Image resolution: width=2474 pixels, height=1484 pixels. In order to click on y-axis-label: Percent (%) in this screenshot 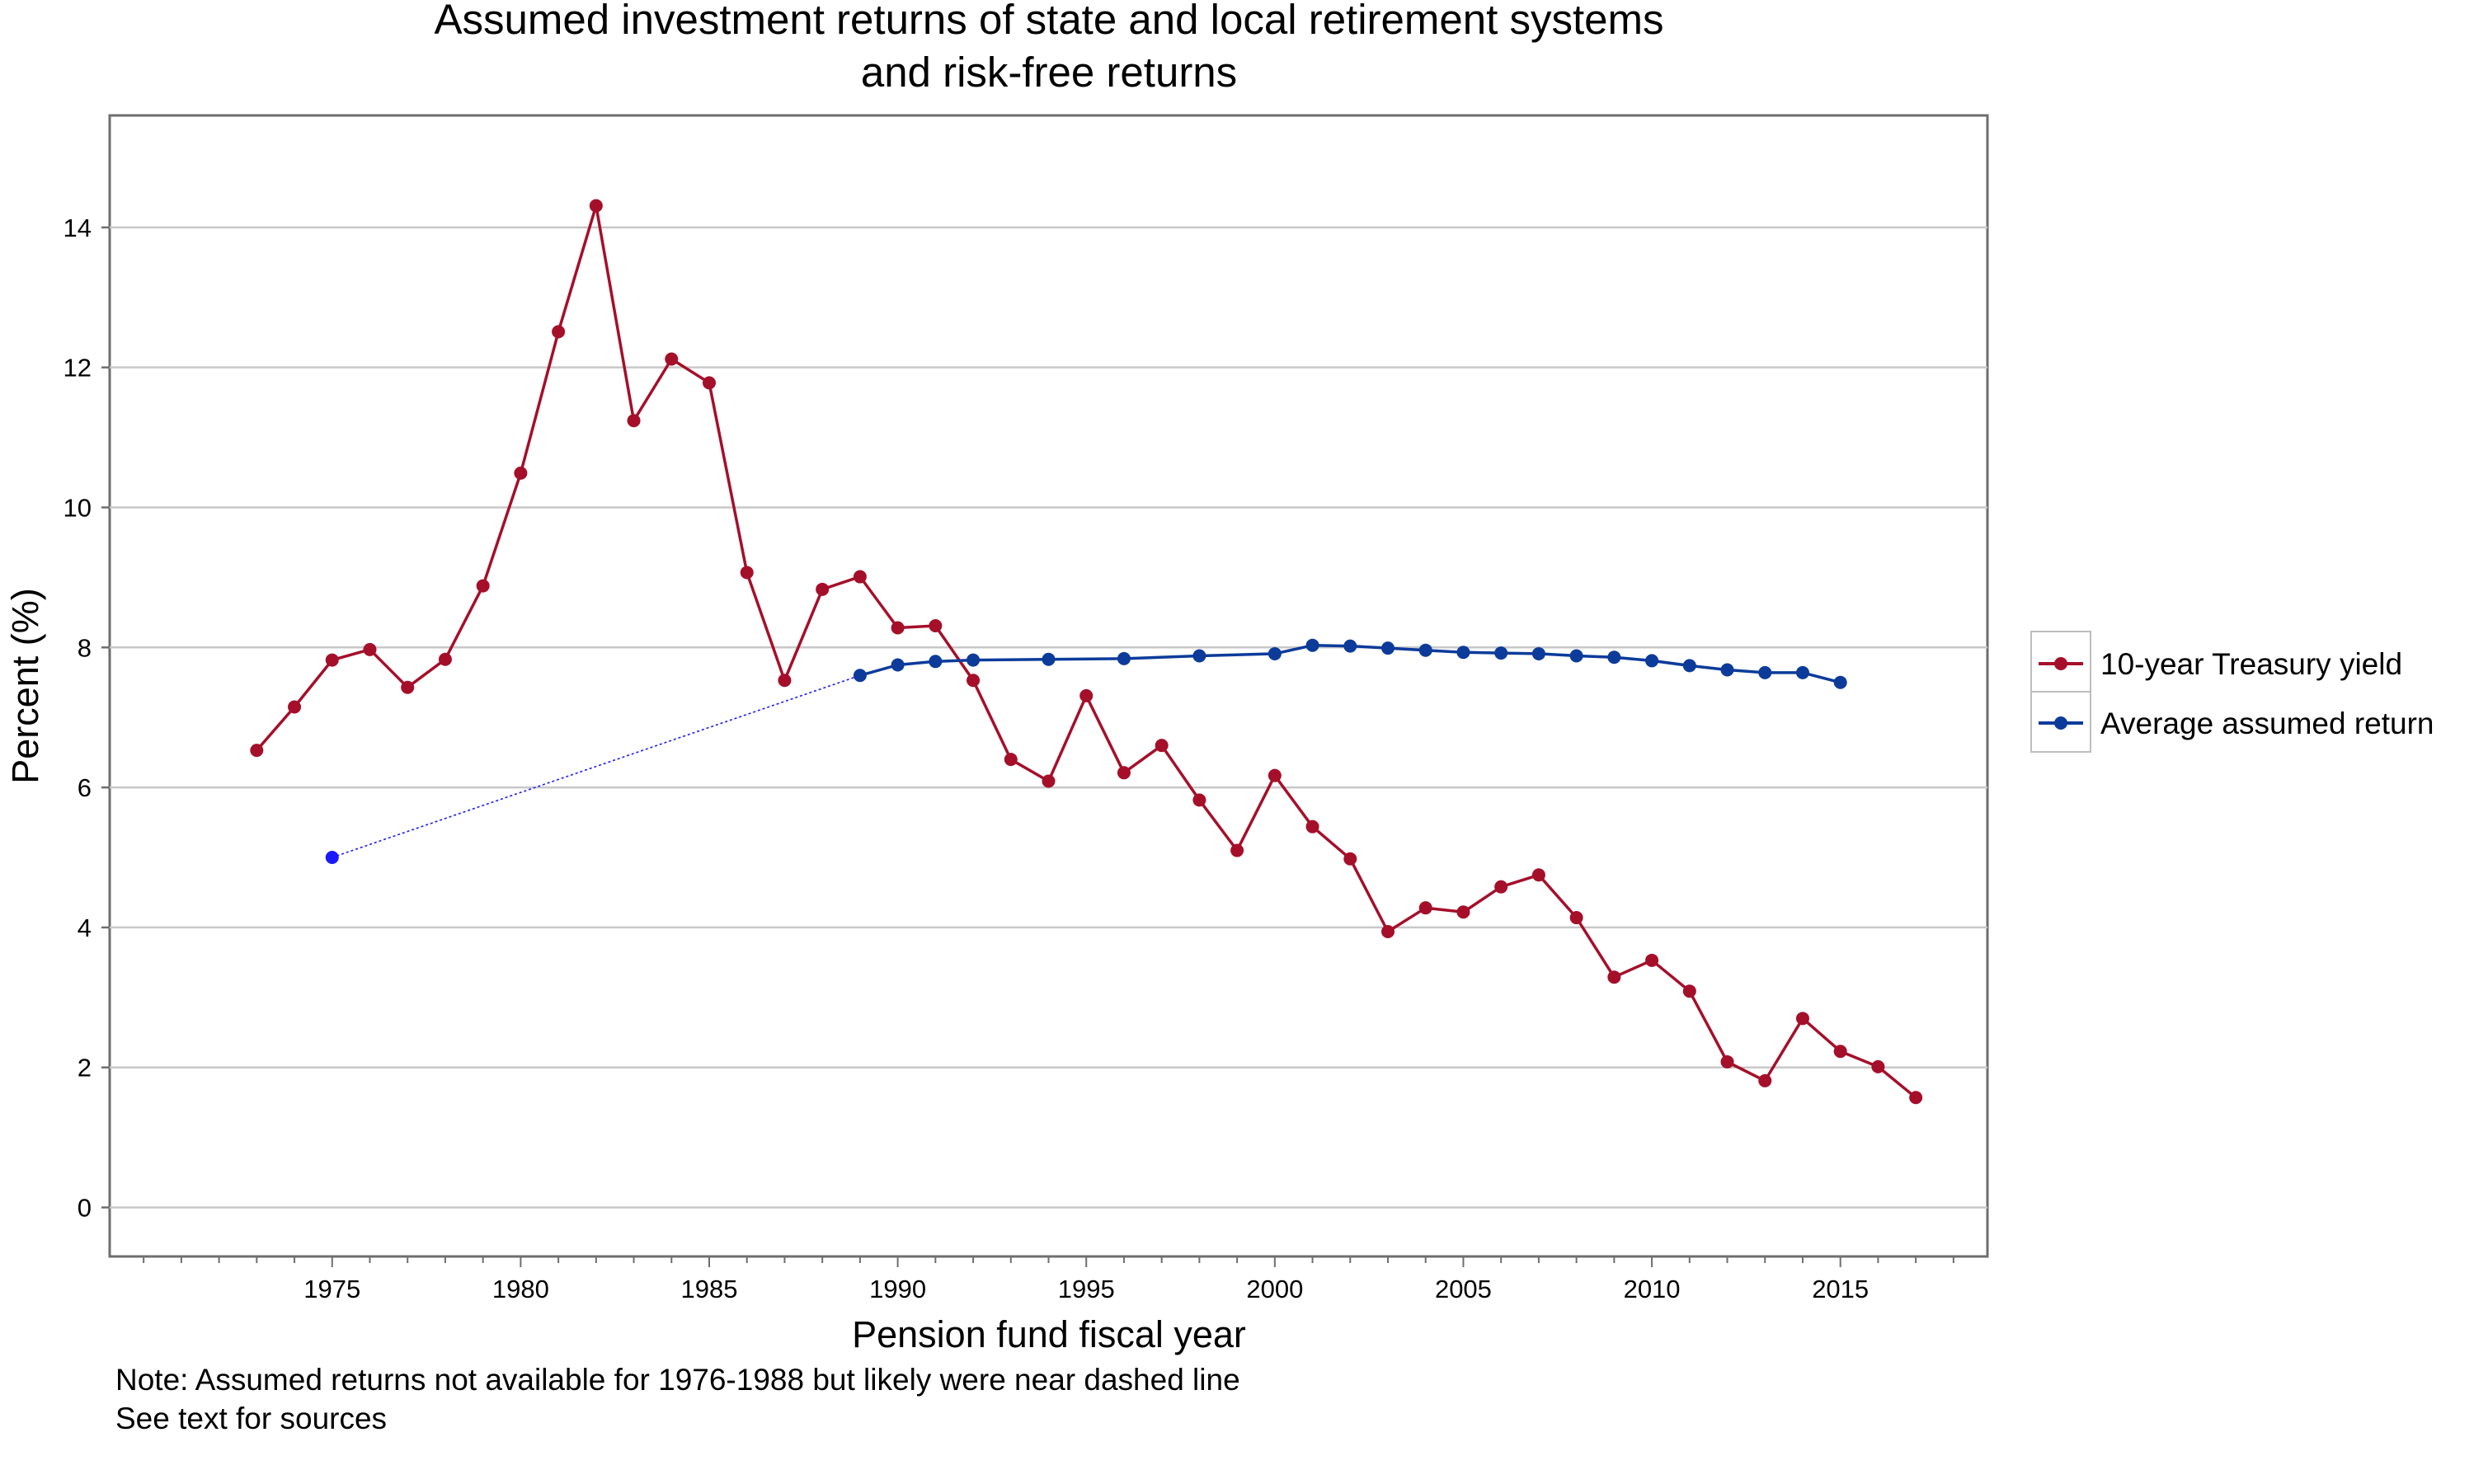, I will do `click(25, 686)`.